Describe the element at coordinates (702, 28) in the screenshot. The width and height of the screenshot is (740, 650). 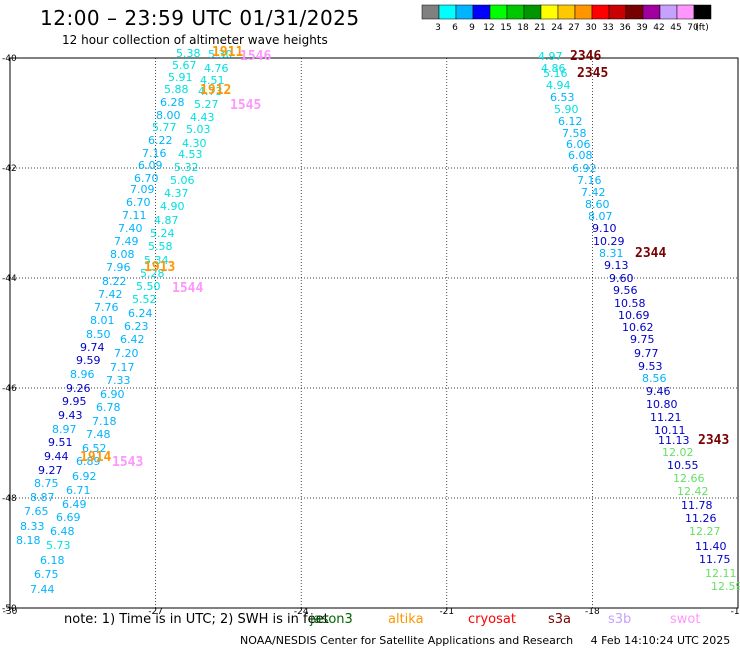
I see `colorbar-unit: (ft)` at that location.